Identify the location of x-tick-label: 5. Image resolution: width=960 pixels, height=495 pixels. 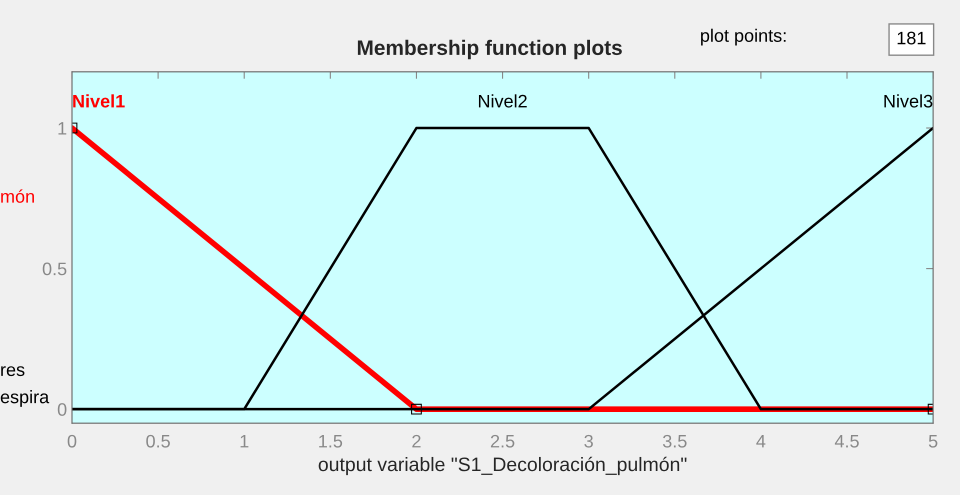
(933, 441).